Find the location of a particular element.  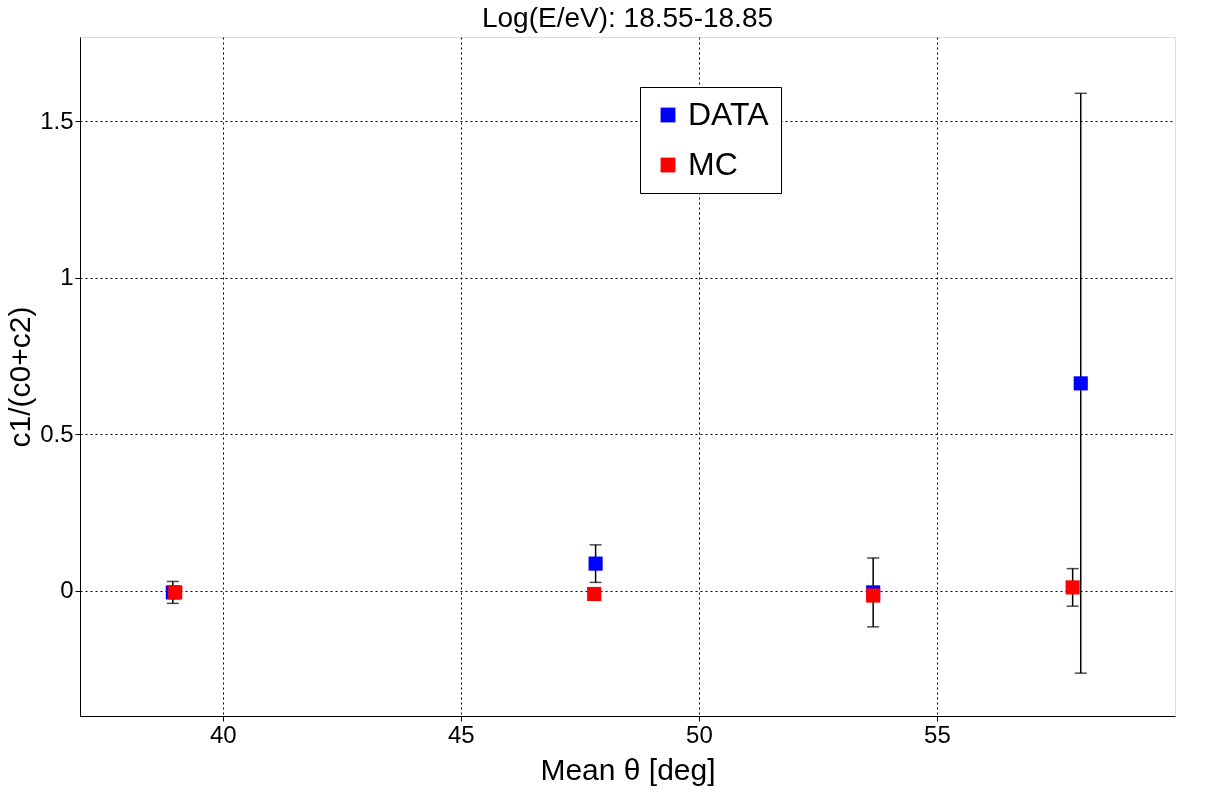

legend-label: MC is located at coordinates (713, 164).